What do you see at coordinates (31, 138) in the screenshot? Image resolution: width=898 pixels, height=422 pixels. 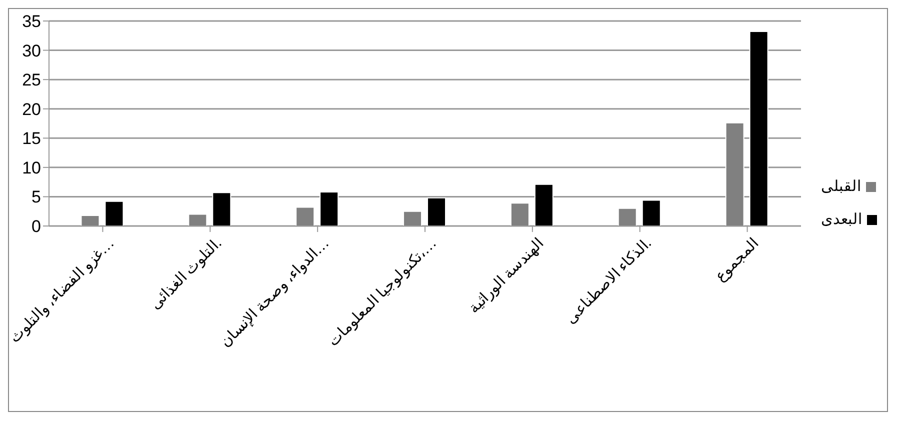 I see `y-tick-label: 15` at bounding box center [31, 138].